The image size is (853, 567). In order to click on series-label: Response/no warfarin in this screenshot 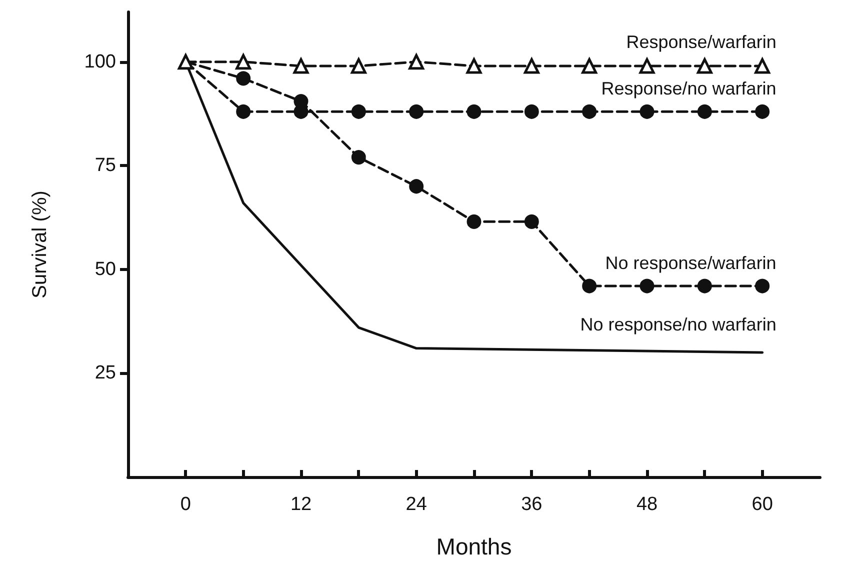, I will do `click(688, 88)`.